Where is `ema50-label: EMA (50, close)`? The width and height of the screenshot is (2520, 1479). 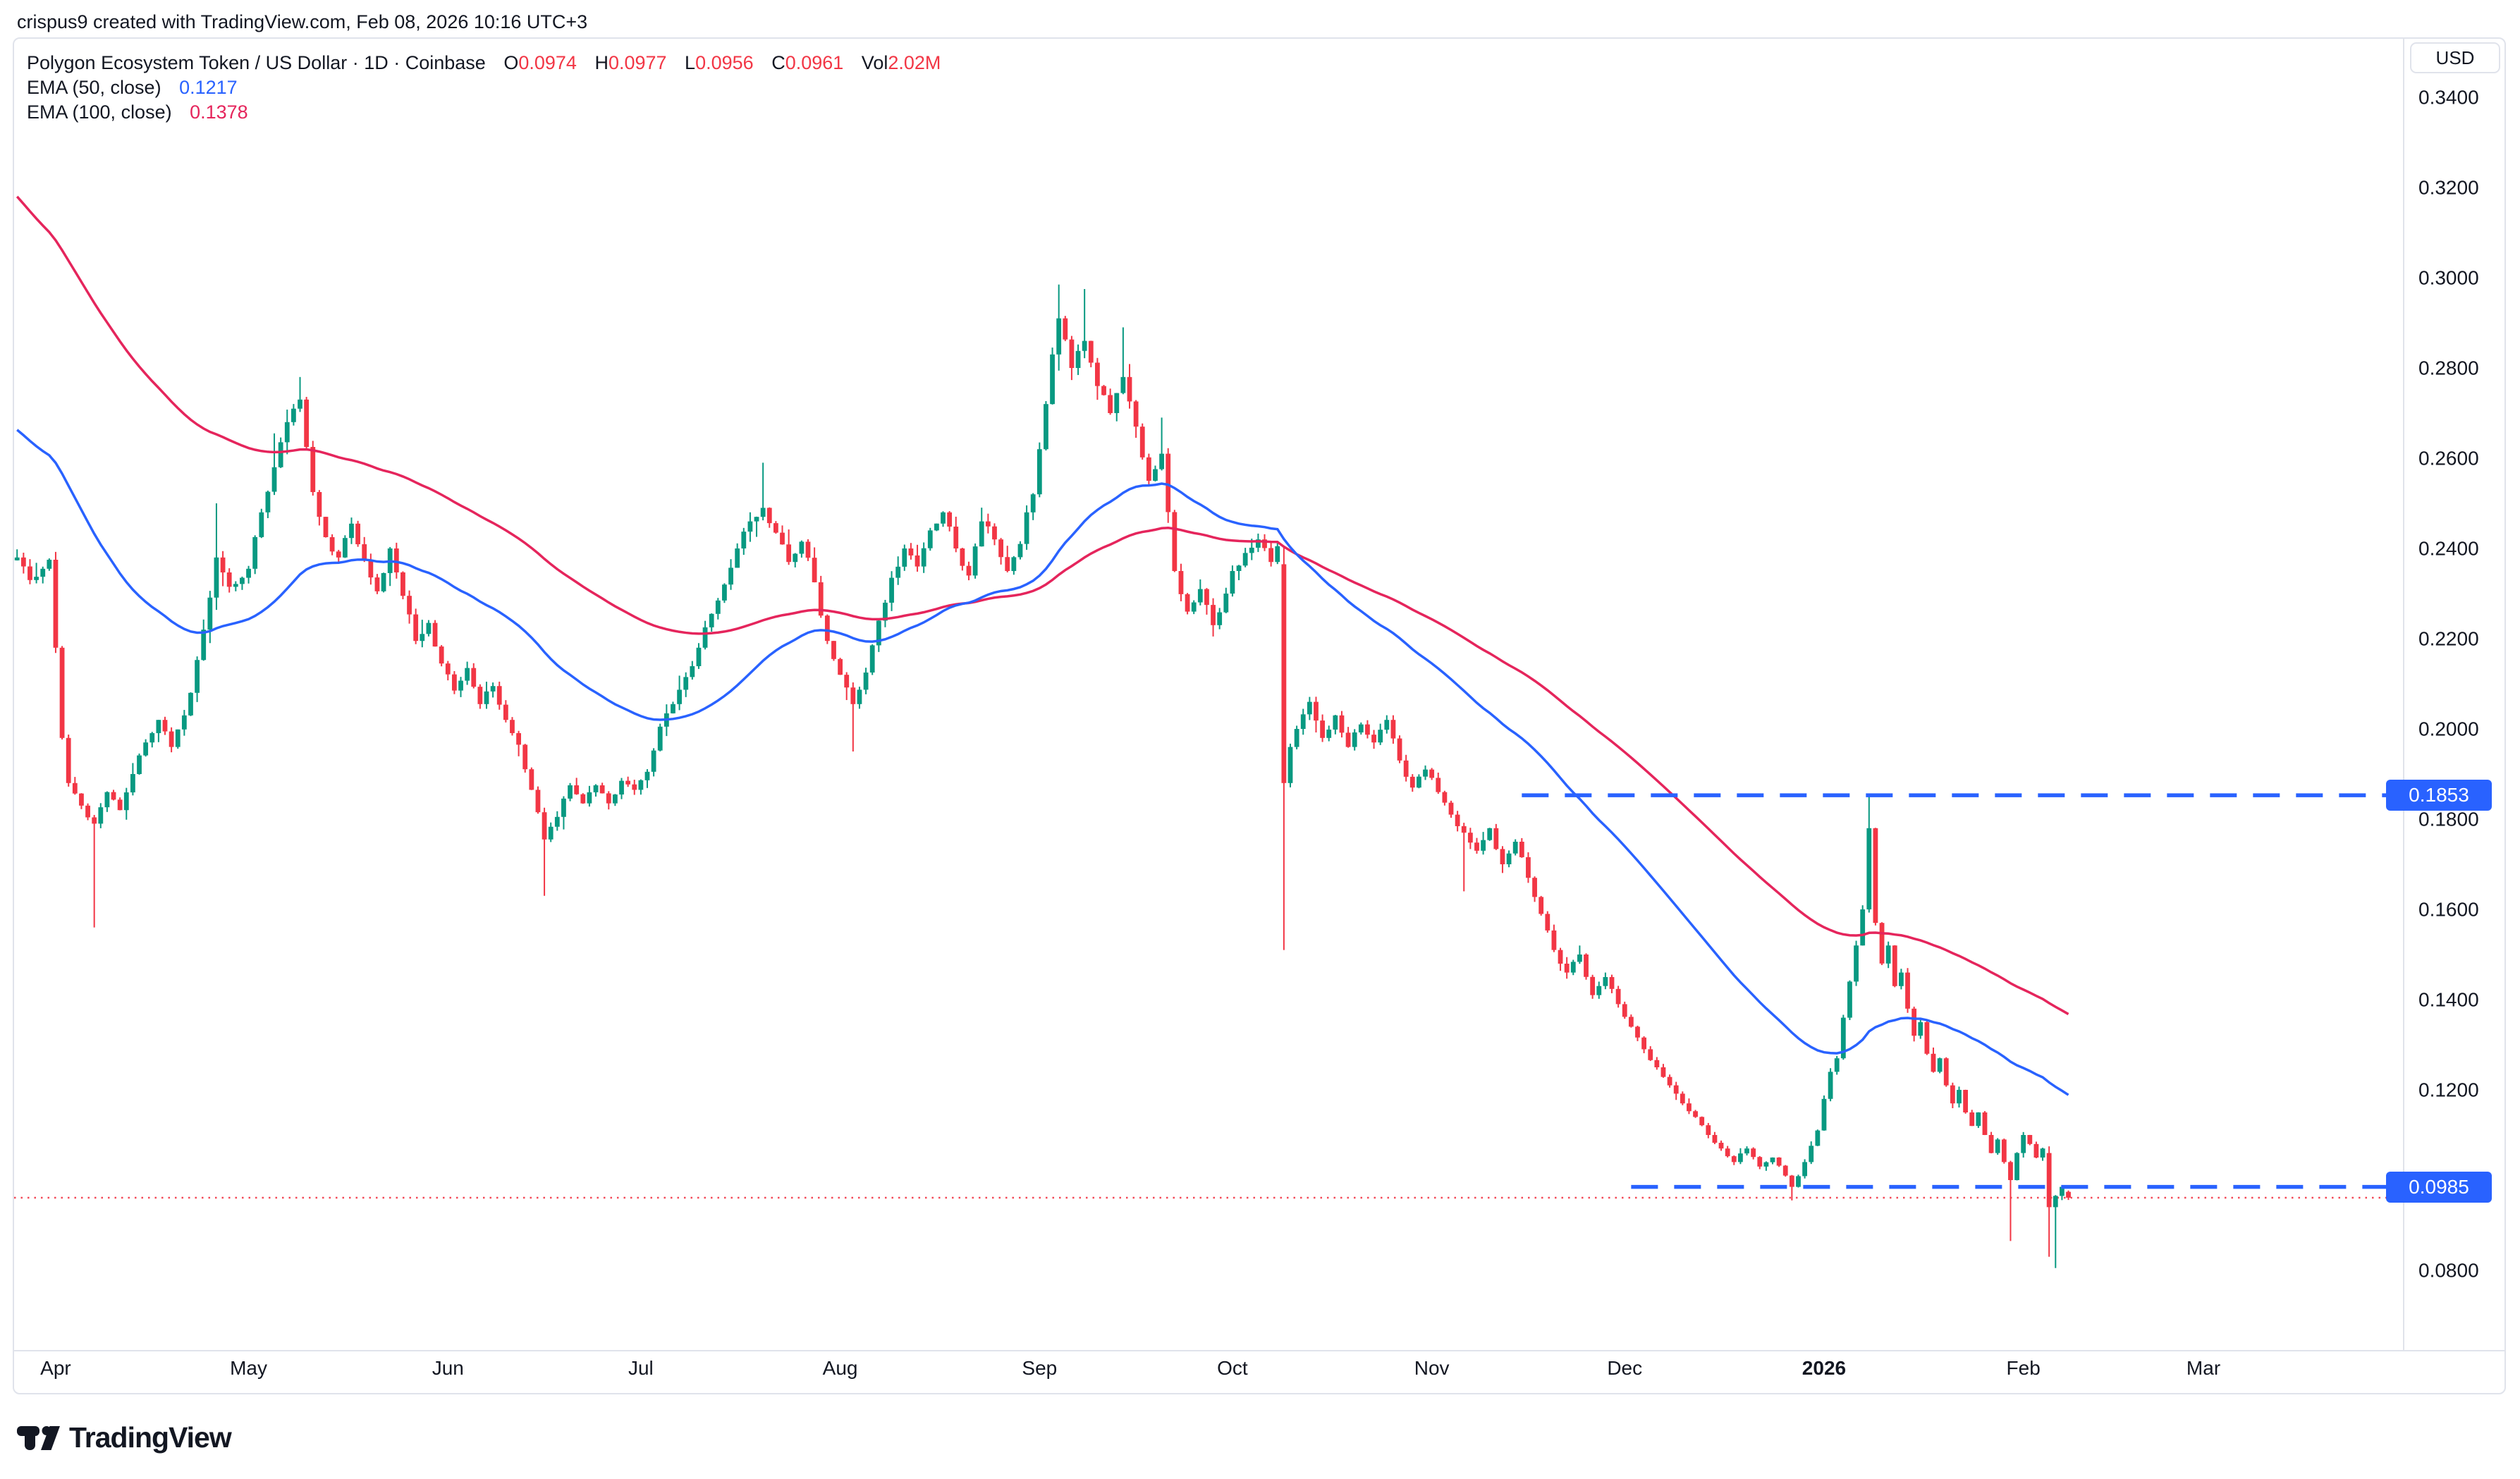
ema50-label: EMA (50, close) is located at coordinates (94, 87).